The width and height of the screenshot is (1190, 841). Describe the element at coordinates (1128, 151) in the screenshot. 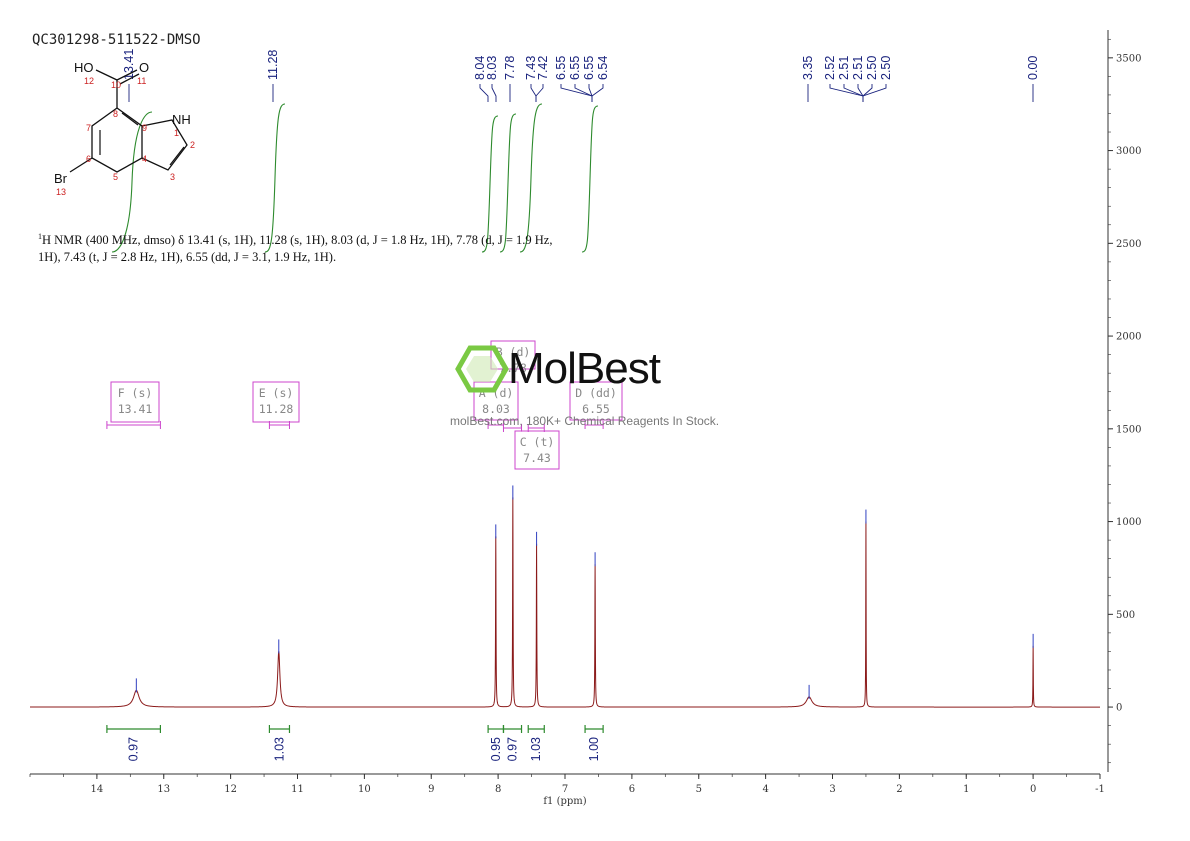

I see `y-tick-label: 3000` at that location.